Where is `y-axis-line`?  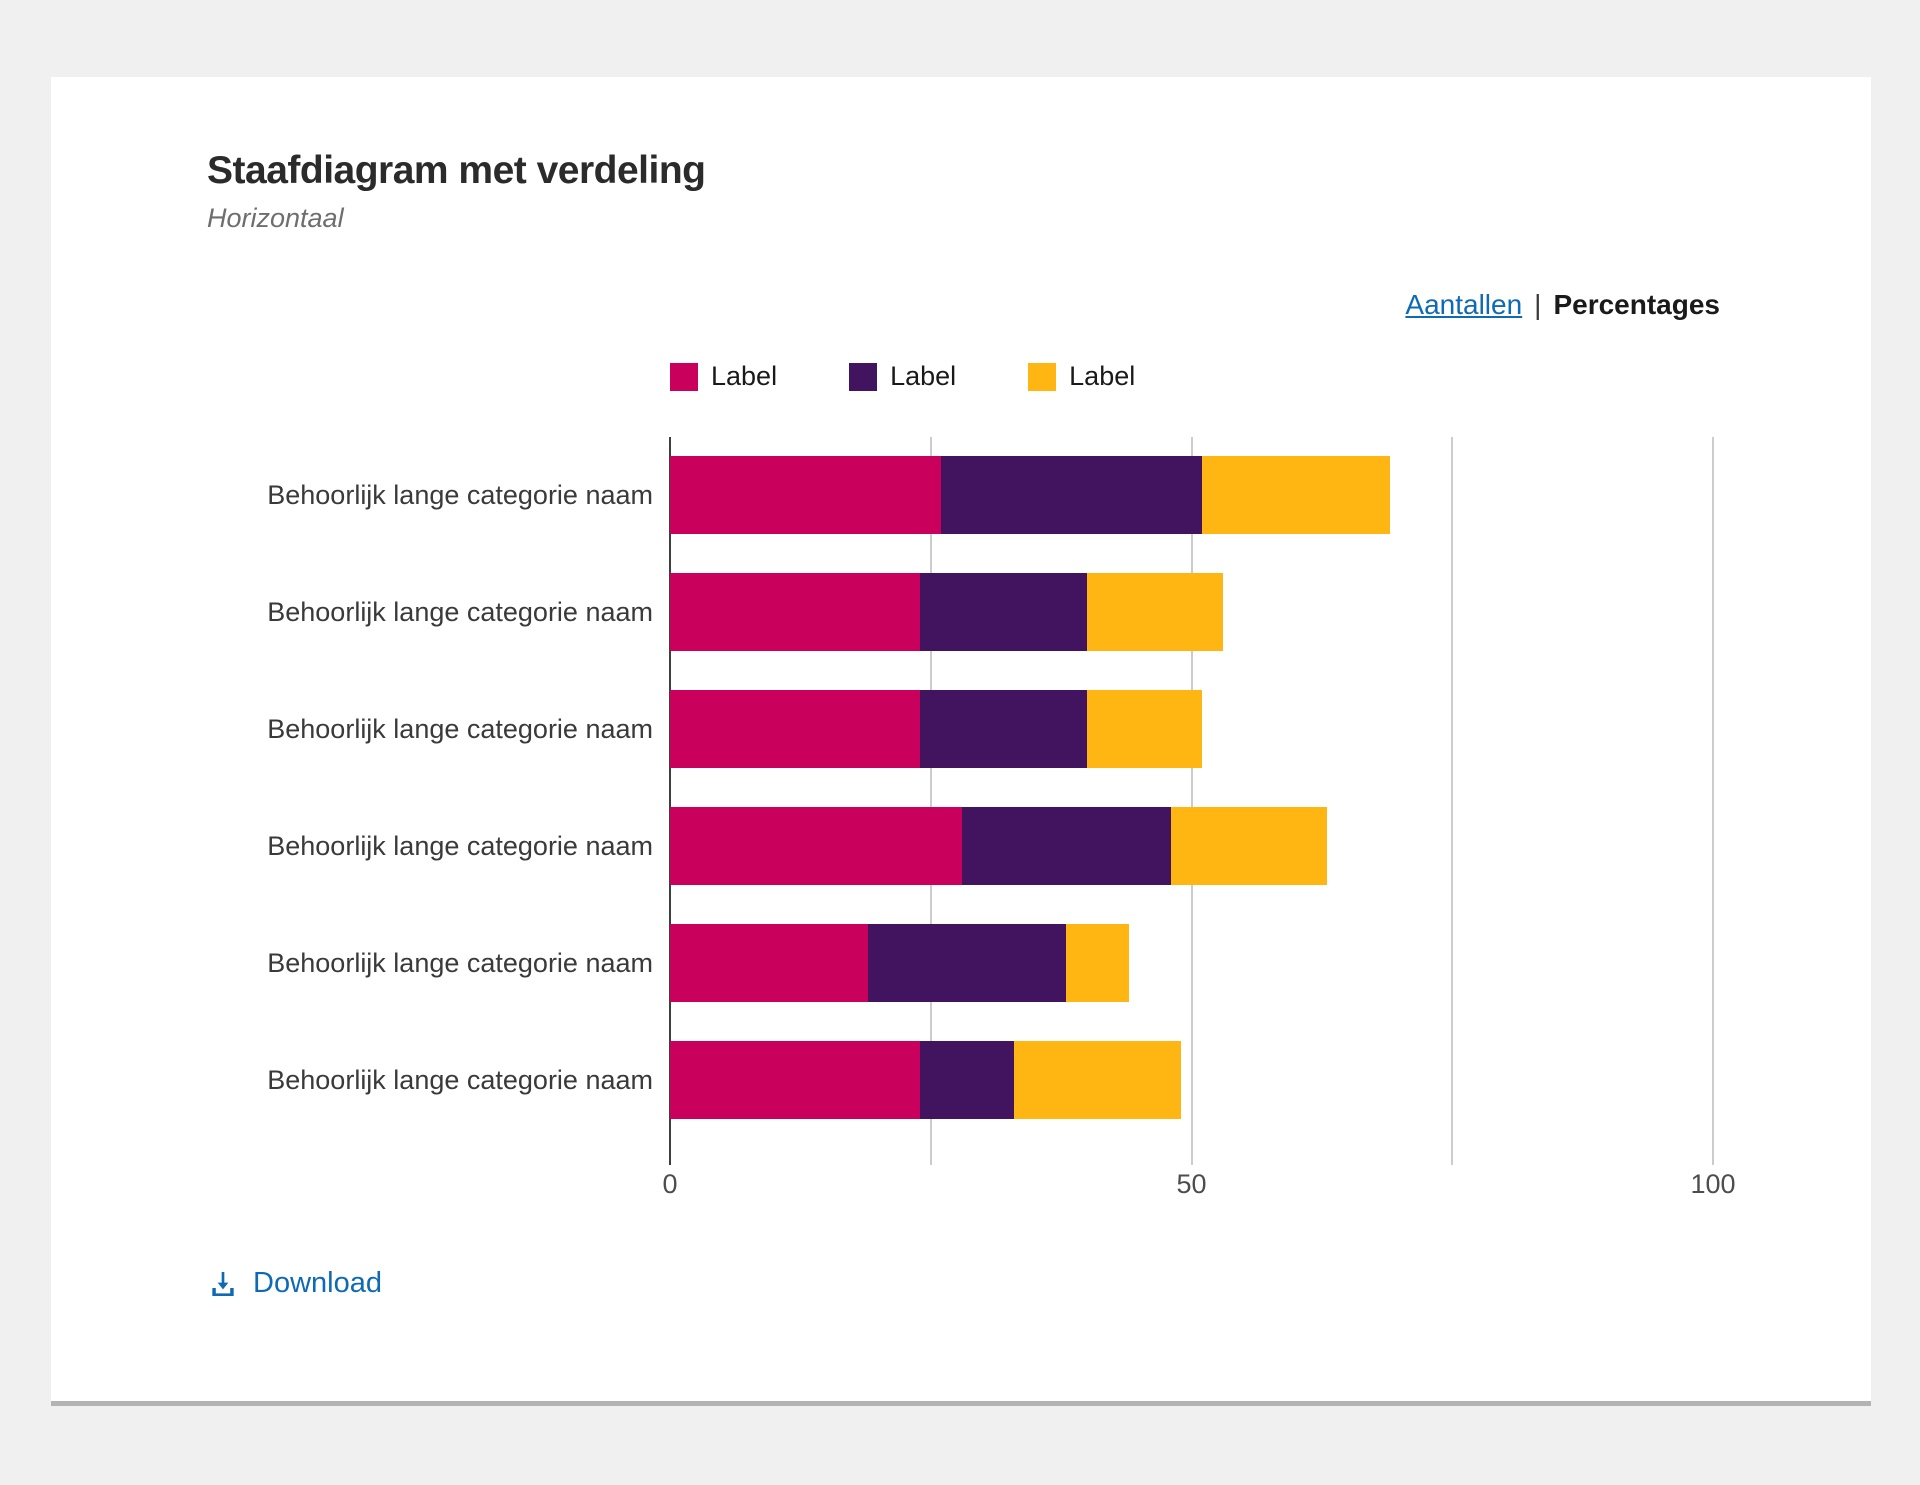
y-axis-line is located at coordinates (670, 801).